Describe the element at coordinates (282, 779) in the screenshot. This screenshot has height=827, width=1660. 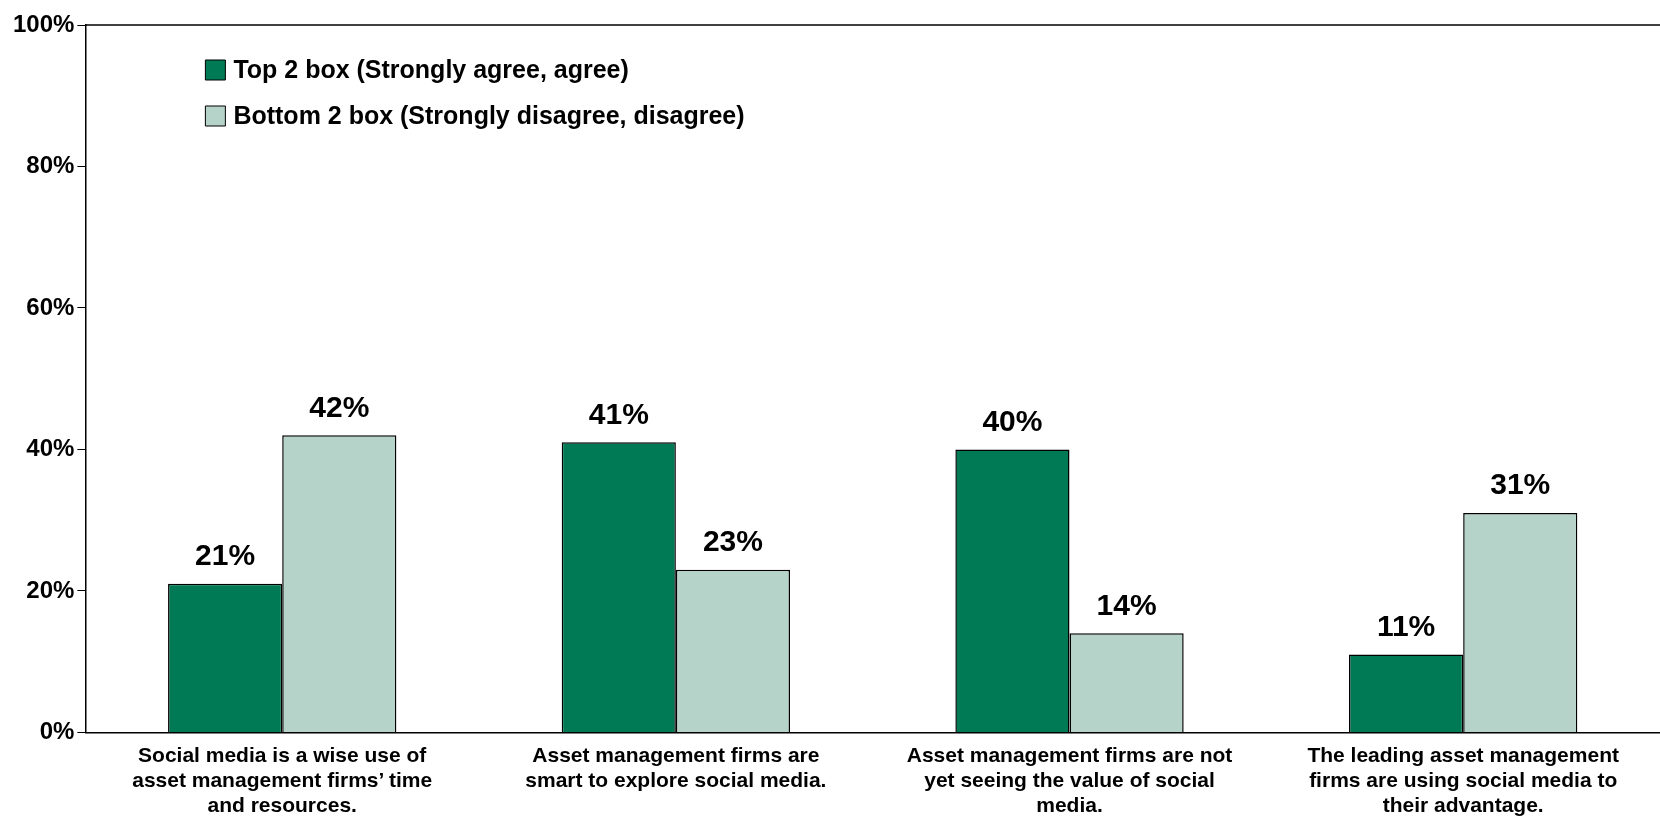
I see `x-tick-label: Social media is a wise use of asset management firms’ time and resources.` at that location.